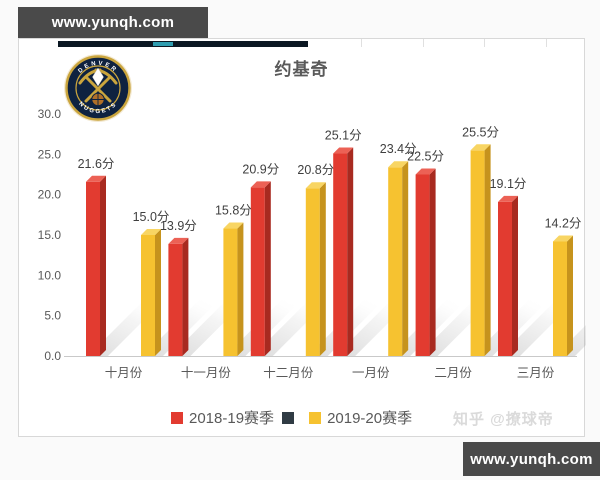 The height and width of the screenshot is (480, 600). I want to click on legend-swatch-yellow, so click(315, 417).